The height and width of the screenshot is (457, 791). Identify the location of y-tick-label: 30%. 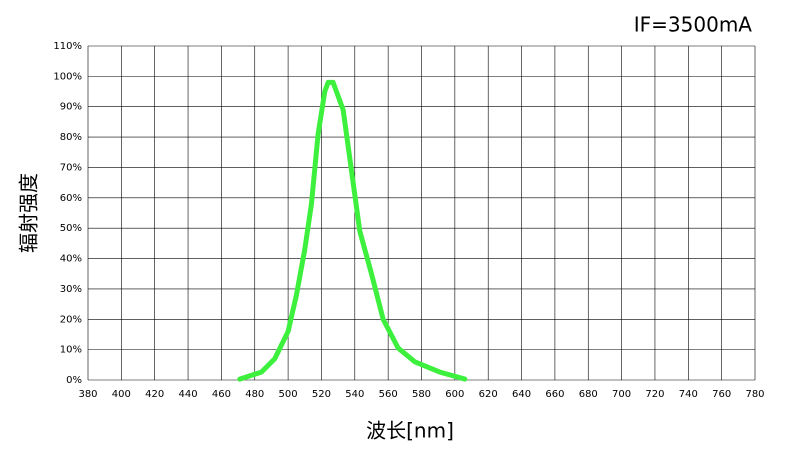
(71, 289).